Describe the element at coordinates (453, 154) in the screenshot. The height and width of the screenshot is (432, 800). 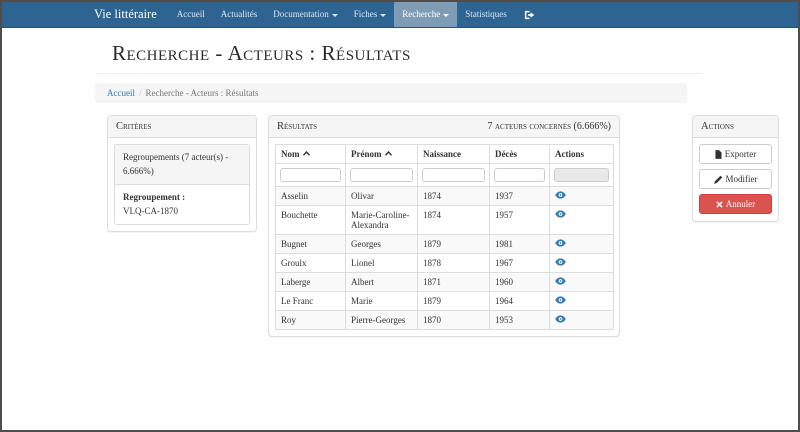
I see `column-header-naissance: Naissance` at that location.